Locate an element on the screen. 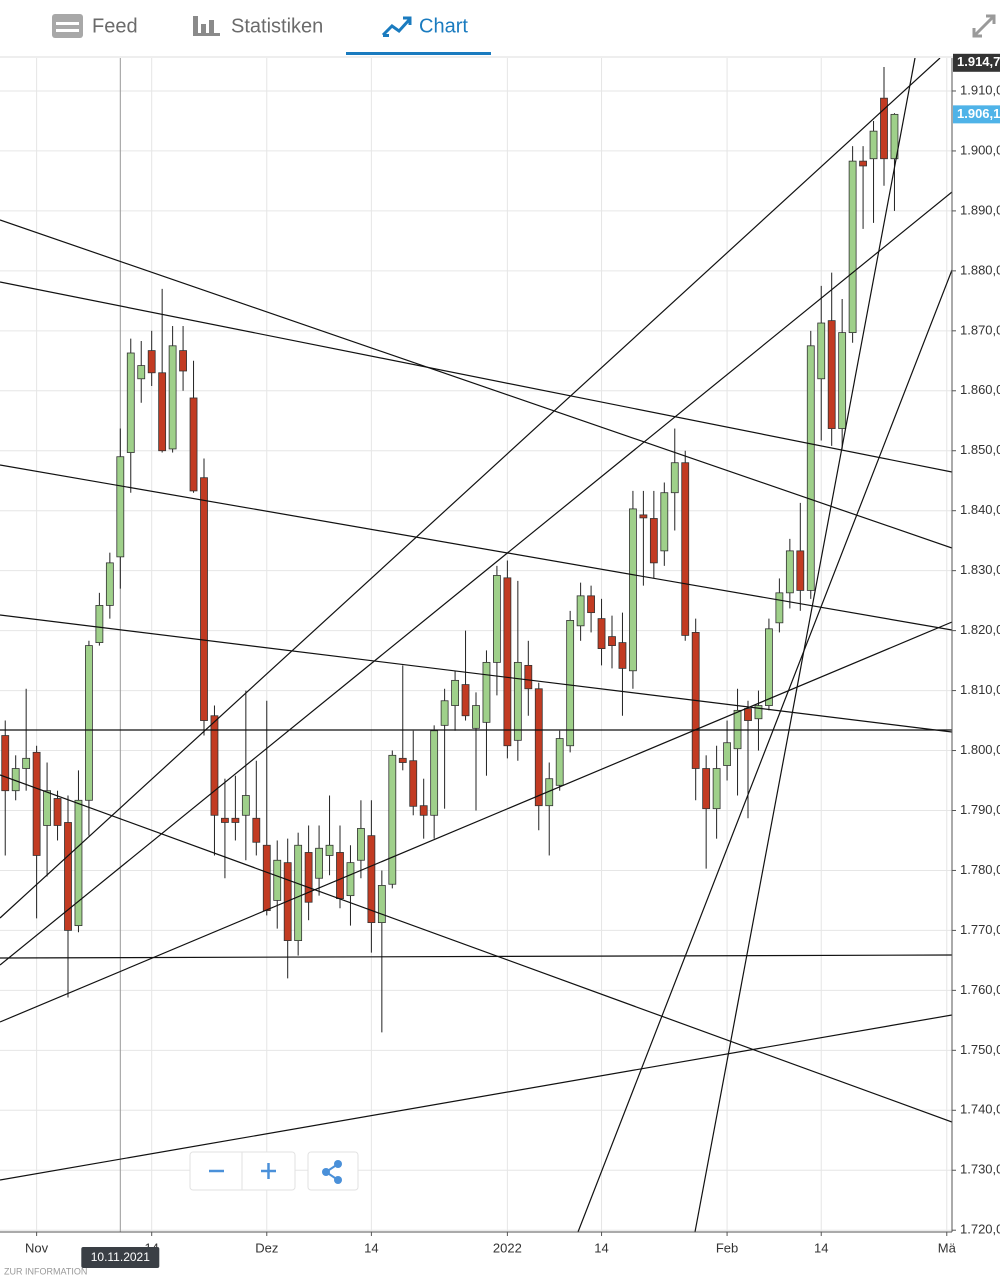 This screenshot has height=1276, width=1000. y-tick-label: 1.870,0 is located at coordinates (980, 329).